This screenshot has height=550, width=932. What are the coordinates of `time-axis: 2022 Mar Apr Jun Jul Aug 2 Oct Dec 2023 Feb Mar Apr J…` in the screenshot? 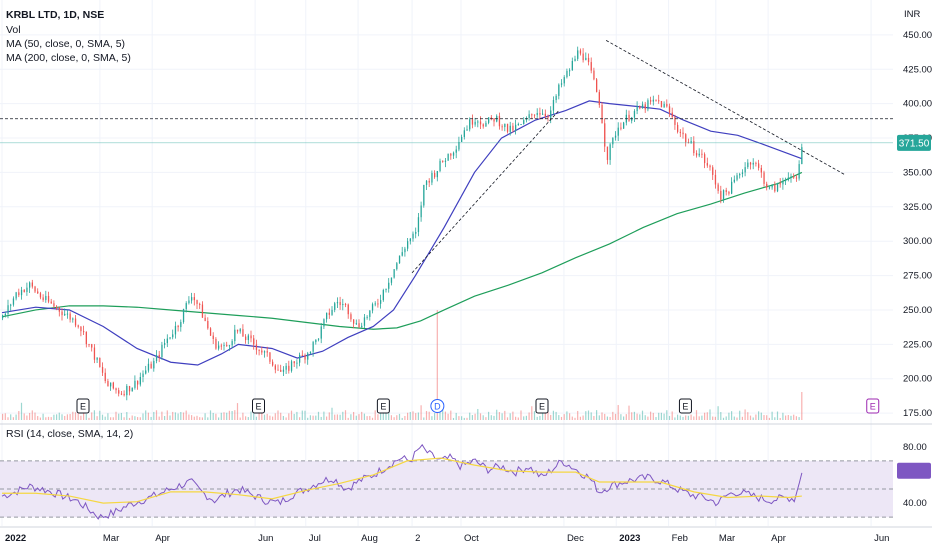 It's located at (447, 538).